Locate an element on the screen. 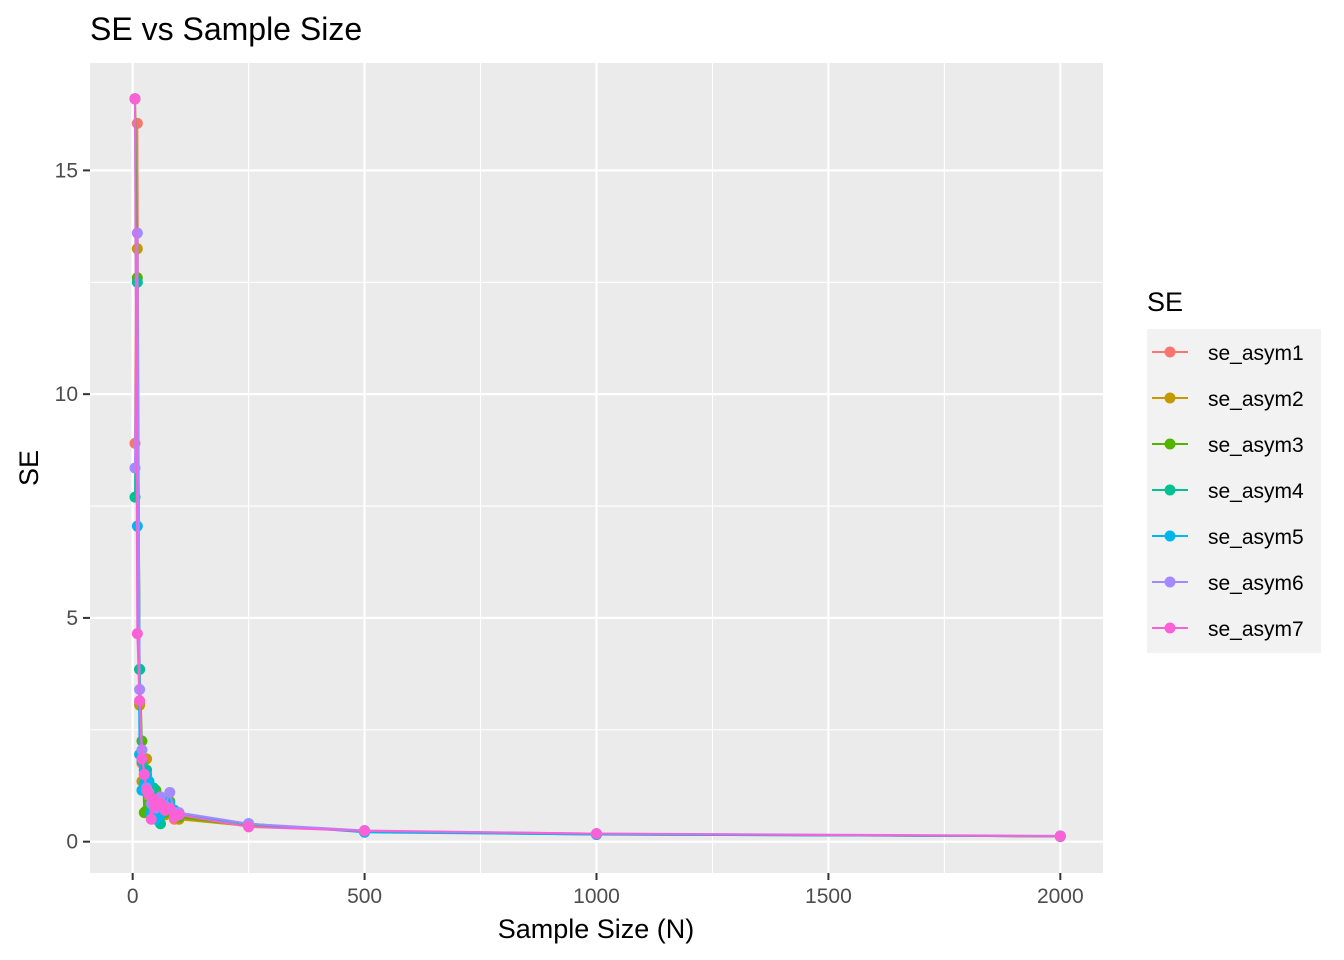 This screenshot has height=960, width=1344. legend-label: se_asym6 is located at coordinates (1256, 583).